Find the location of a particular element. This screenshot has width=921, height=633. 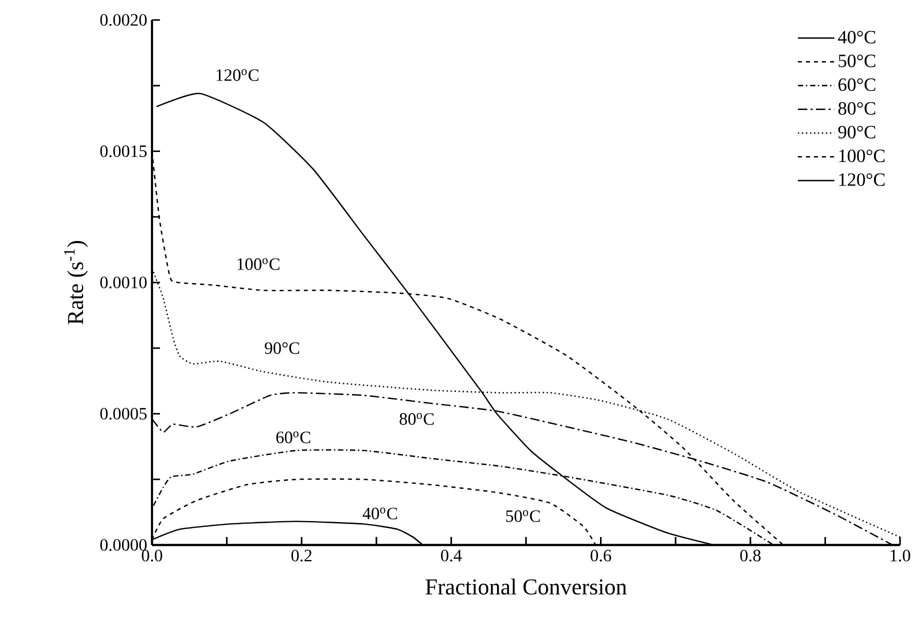

y-tick-label: 0.0005 is located at coordinates (123, 414).